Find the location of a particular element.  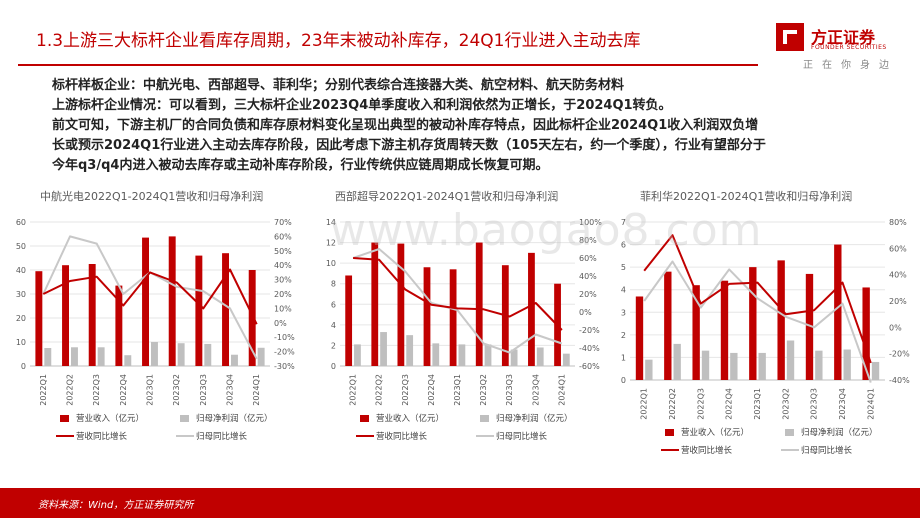

y2-tick-label: 0% is located at coordinates (895, 327).